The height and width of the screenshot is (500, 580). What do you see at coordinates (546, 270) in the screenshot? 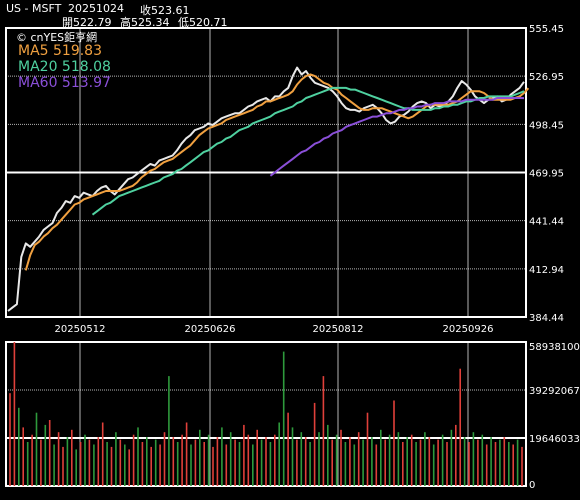
I see `price-tick-label: 412.94` at bounding box center [546, 270].